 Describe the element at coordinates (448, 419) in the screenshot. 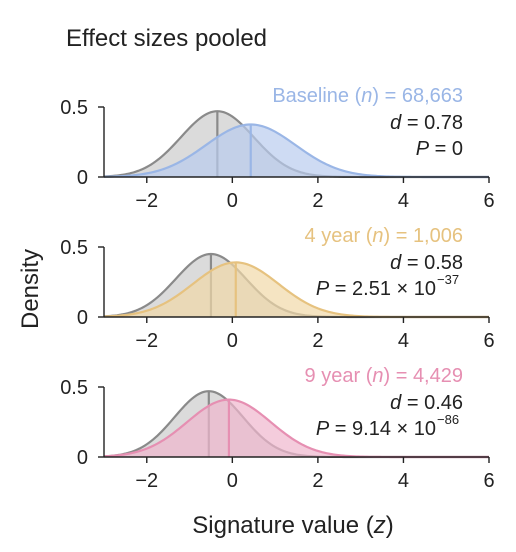

I see `p-value-exponent: −86` at that location.